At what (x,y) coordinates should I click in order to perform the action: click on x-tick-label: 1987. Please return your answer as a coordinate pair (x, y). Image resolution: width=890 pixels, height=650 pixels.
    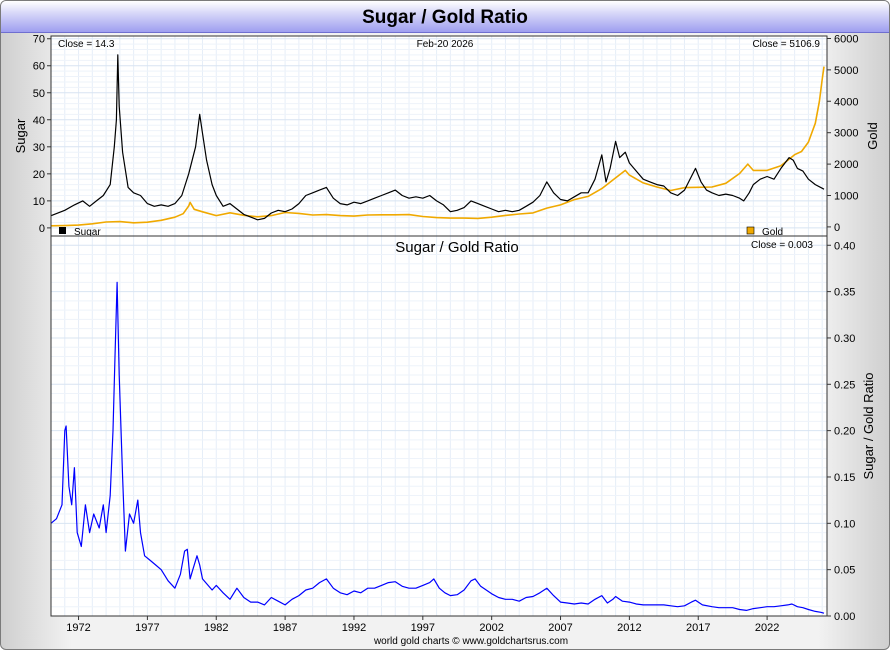
    Looking at the image, I should click on (285, 628).